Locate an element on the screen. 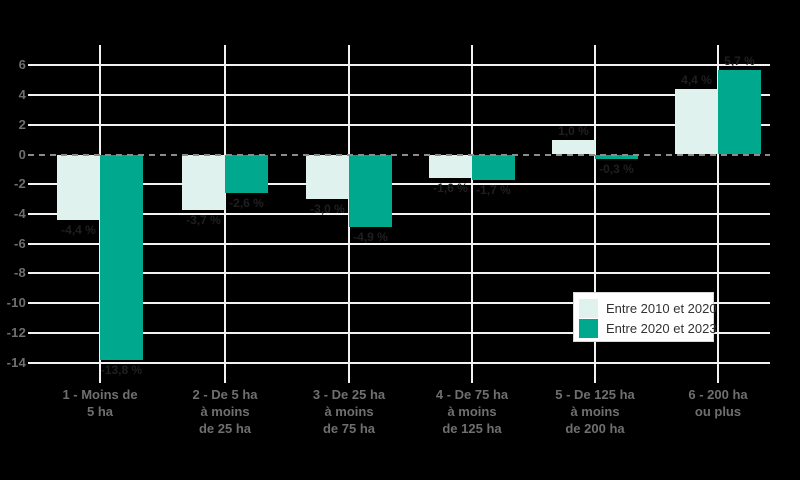  x-axis-category-label: 2 - De 5 ha à moins de 25 ha is located at coordinates (225, 411).